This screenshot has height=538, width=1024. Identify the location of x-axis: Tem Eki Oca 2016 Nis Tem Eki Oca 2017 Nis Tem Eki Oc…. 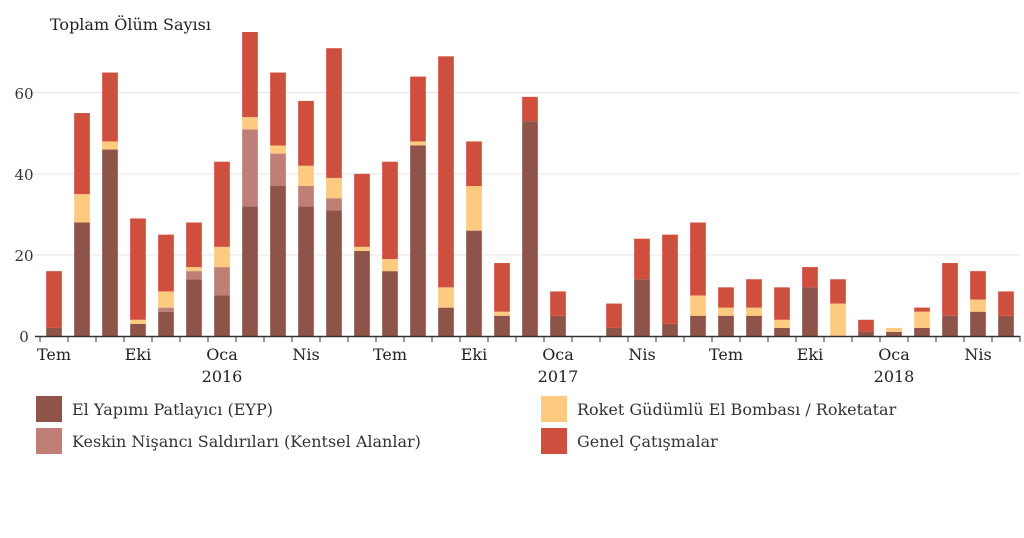
(528, 360).